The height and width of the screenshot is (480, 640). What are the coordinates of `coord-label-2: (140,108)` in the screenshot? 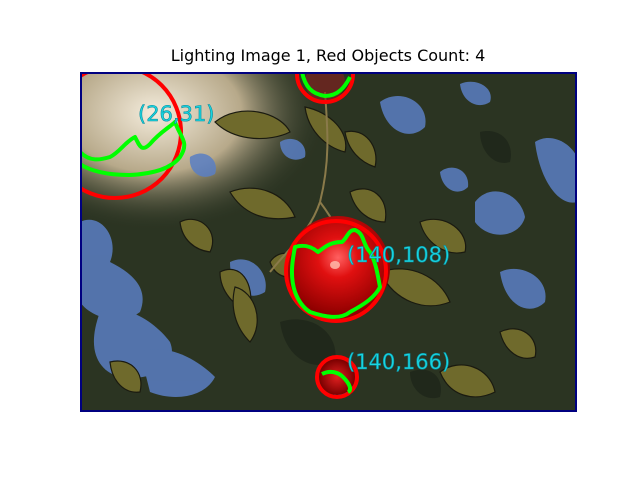 It's located at (398, 255).